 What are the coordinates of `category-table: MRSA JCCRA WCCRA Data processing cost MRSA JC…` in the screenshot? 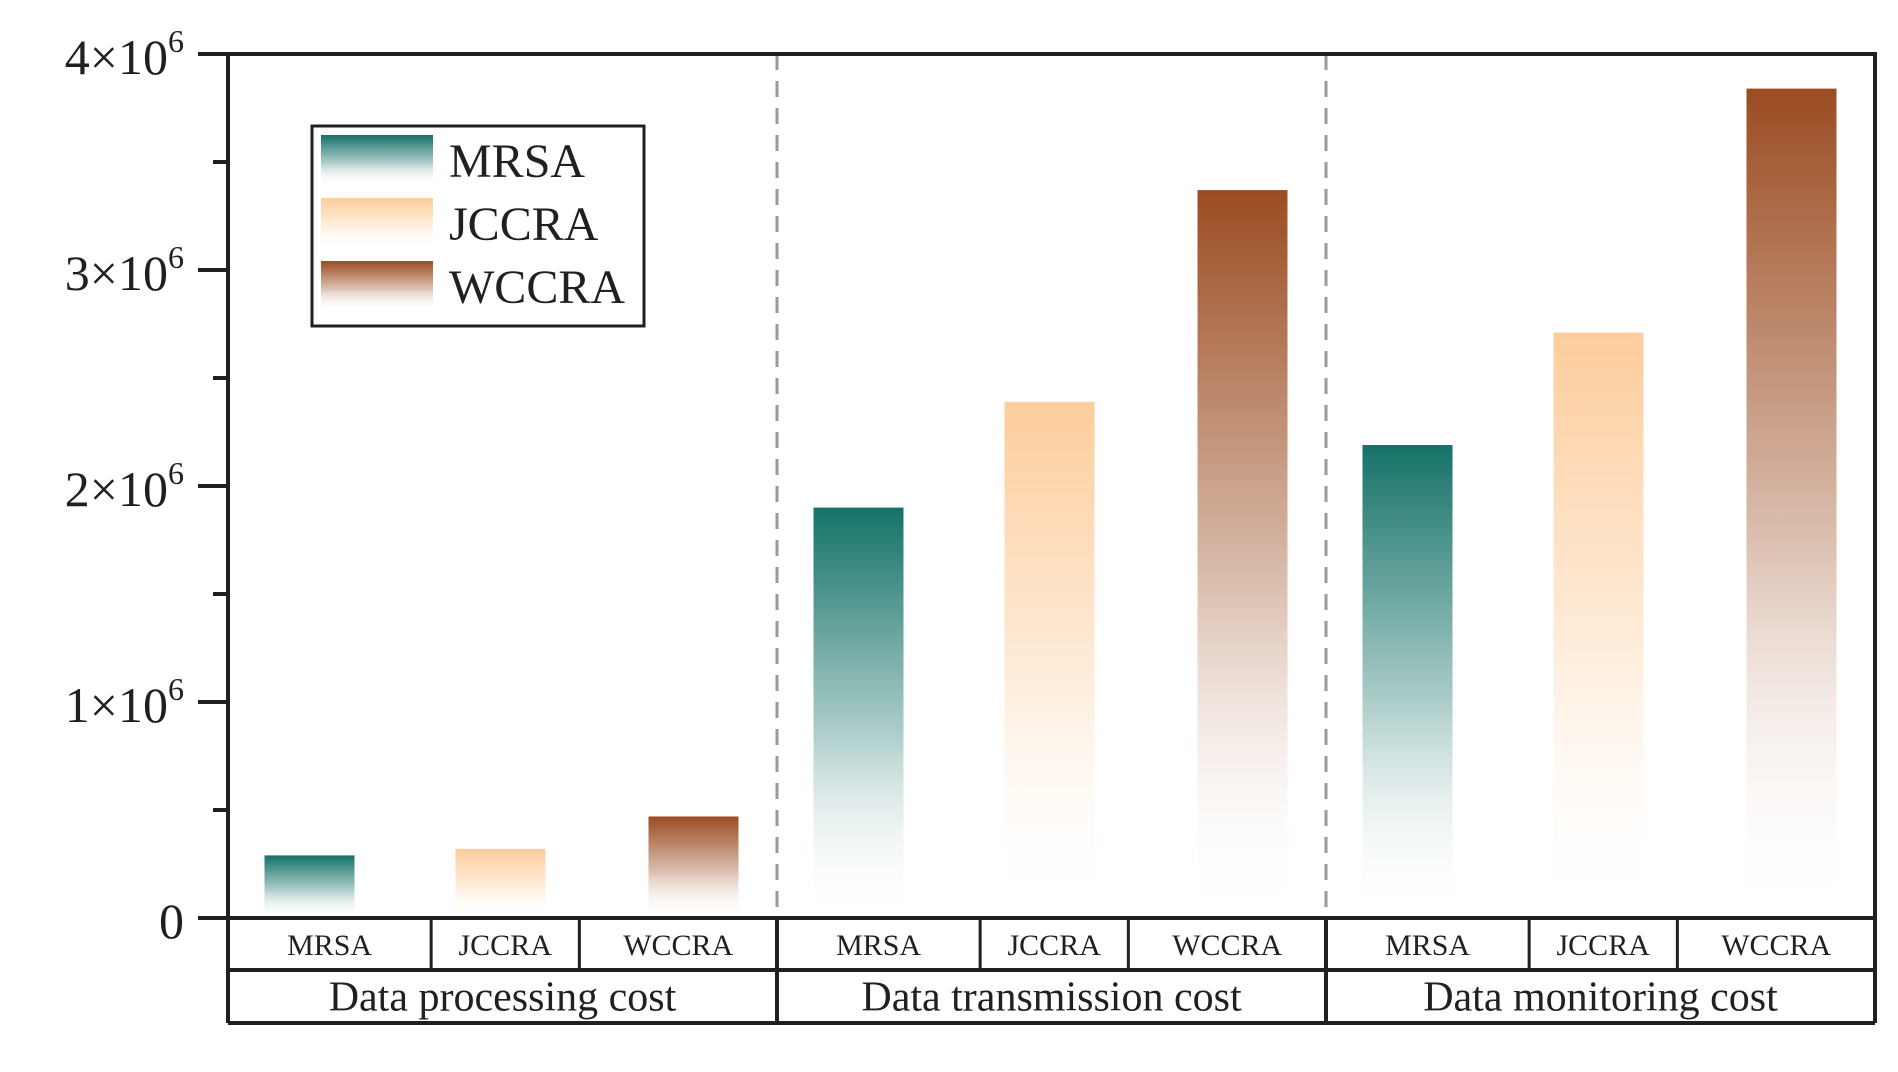 It's located at (1051, 971).